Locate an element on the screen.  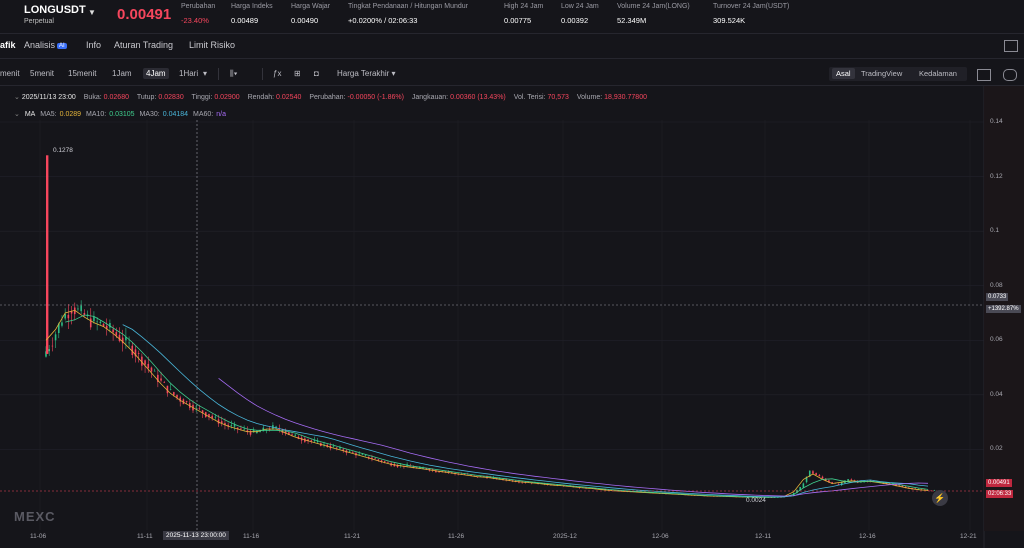
view-tradingview: TradingView is located at coordinates (882, 73).